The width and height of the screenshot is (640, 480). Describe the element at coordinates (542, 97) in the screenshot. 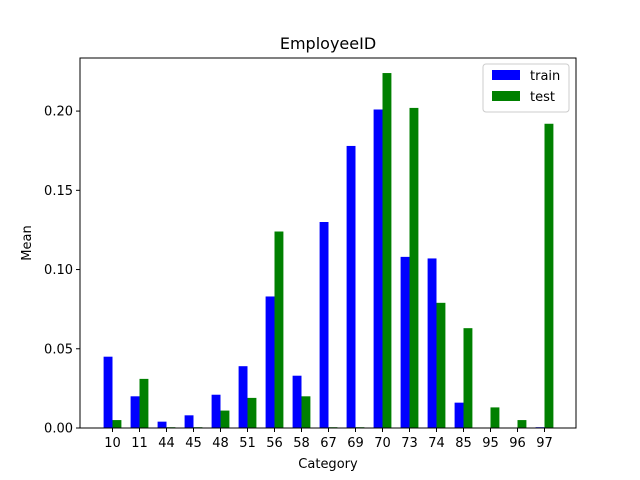

I see `legend-label-test: test` at that location.